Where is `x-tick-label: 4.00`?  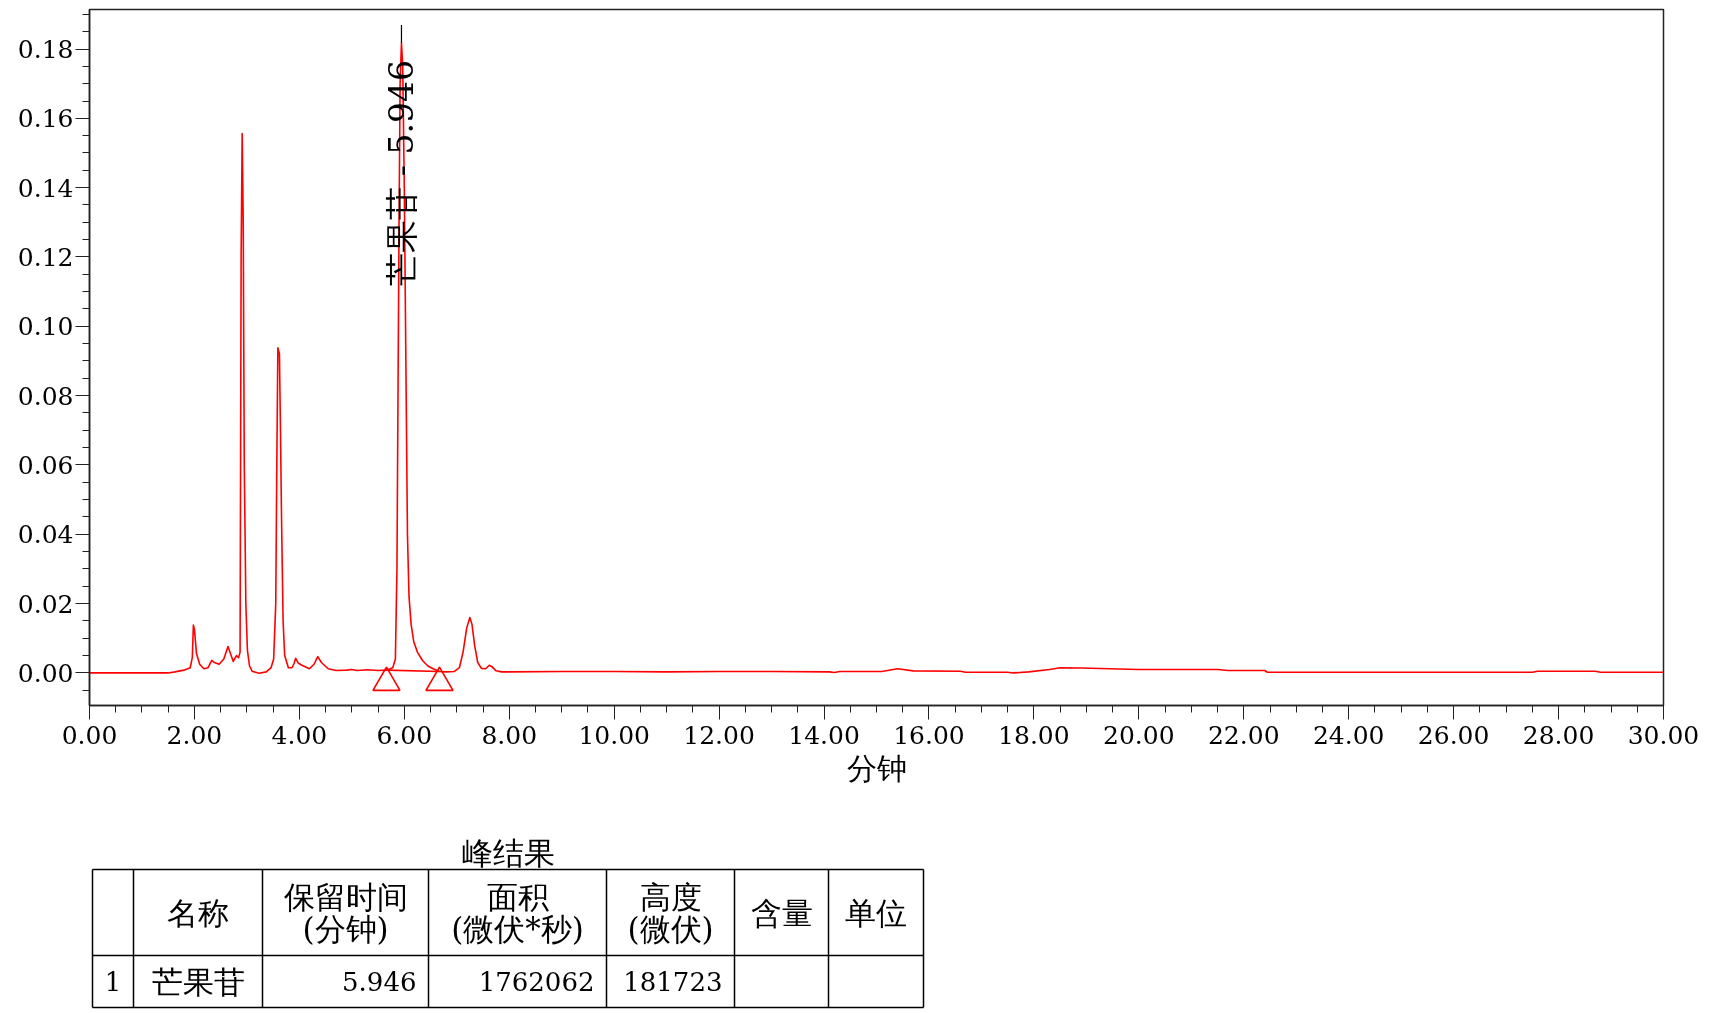 x-tick-label: 4.00 is located at coordinates (299, 735).